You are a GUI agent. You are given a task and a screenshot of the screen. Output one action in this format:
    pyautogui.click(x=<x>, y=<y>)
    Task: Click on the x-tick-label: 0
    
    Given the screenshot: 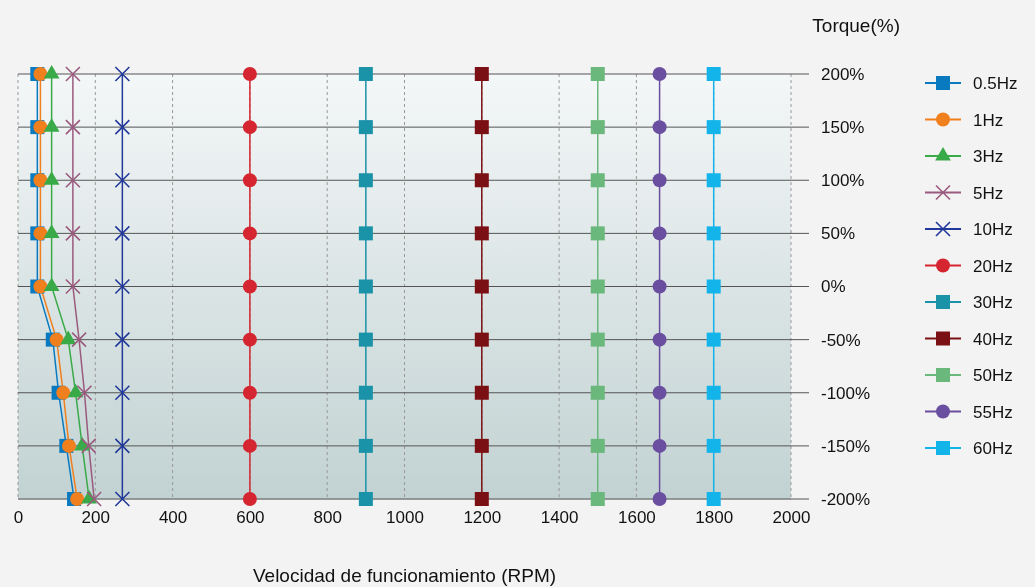 What is the action you would take?
    pyautogui.click(x=18, y=518)
    